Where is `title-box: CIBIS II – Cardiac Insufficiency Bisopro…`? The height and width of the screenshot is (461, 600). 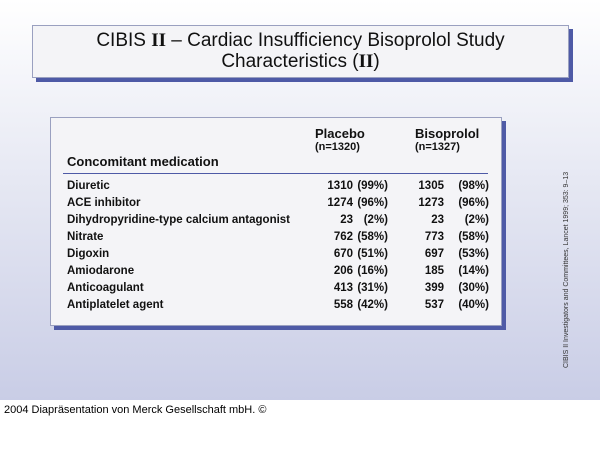
title-box: CIBIS II – Cardiac Insufficiency Bisopro… is located at coordinates (300, 51).